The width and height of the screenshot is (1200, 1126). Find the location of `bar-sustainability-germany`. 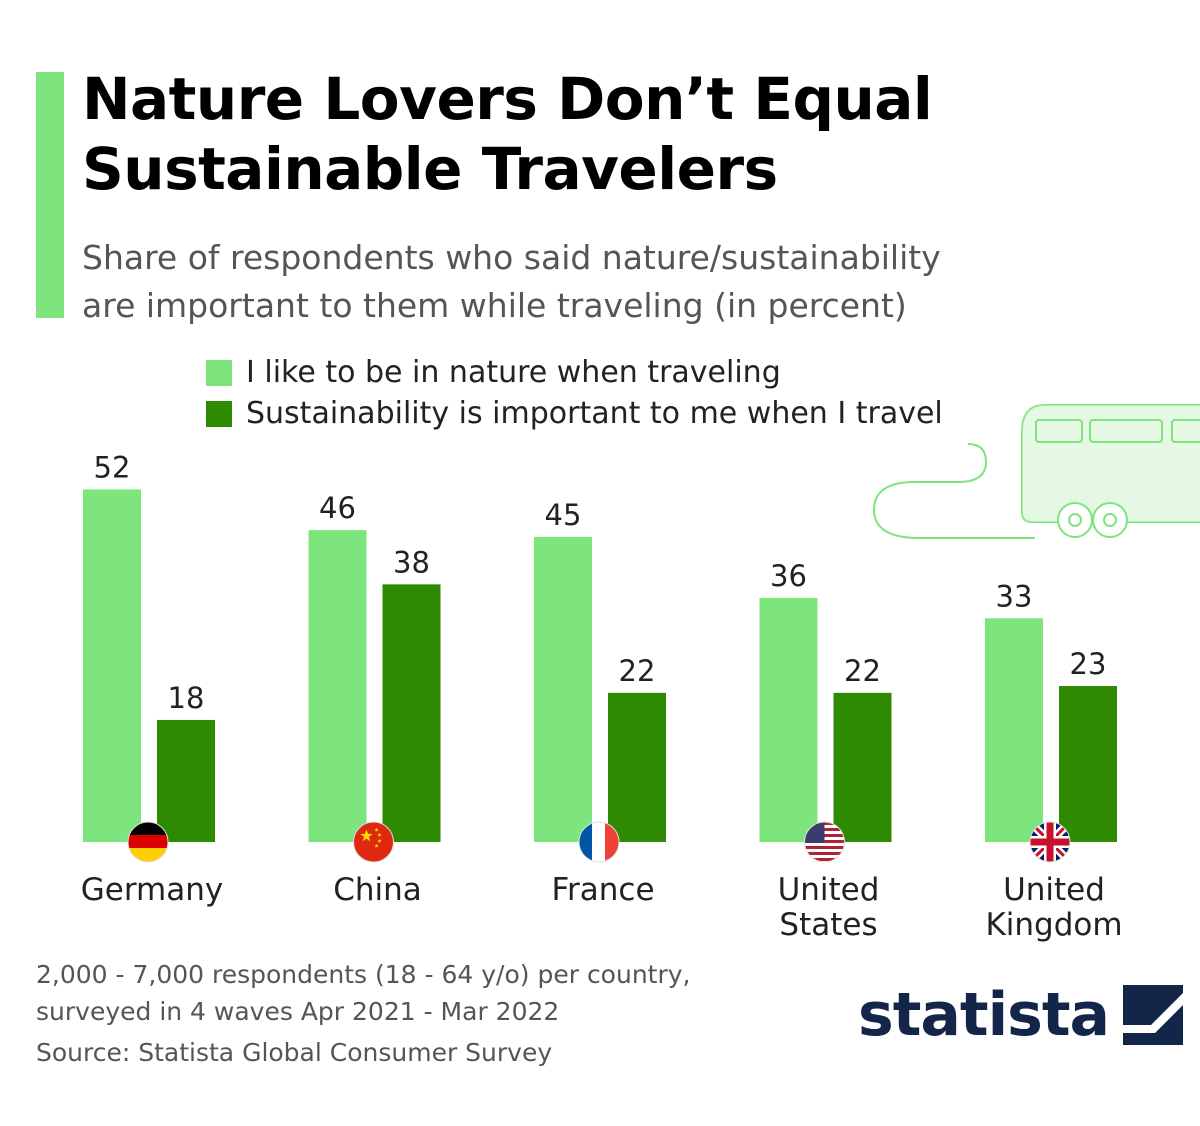

bar-sustainability-germany is located at coordinates (186, 780).